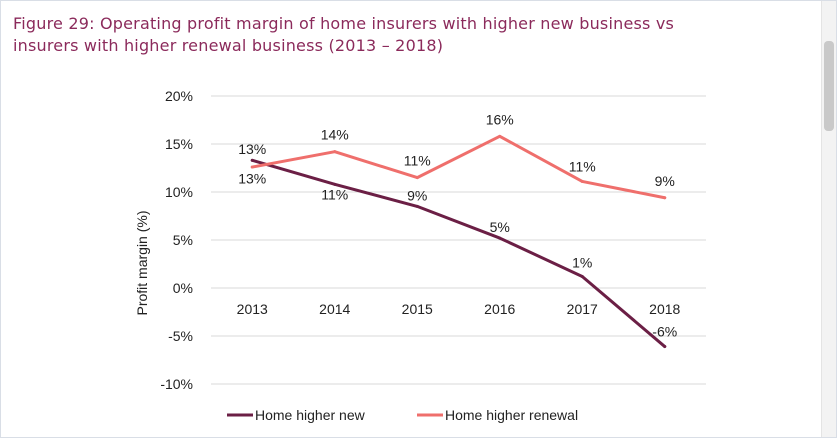 This screenshot has width=837, height=439. Describe the element at coordinates (142, 262) in the screenshot. I see `y-axis-label: Profit margin (%)` at that location.